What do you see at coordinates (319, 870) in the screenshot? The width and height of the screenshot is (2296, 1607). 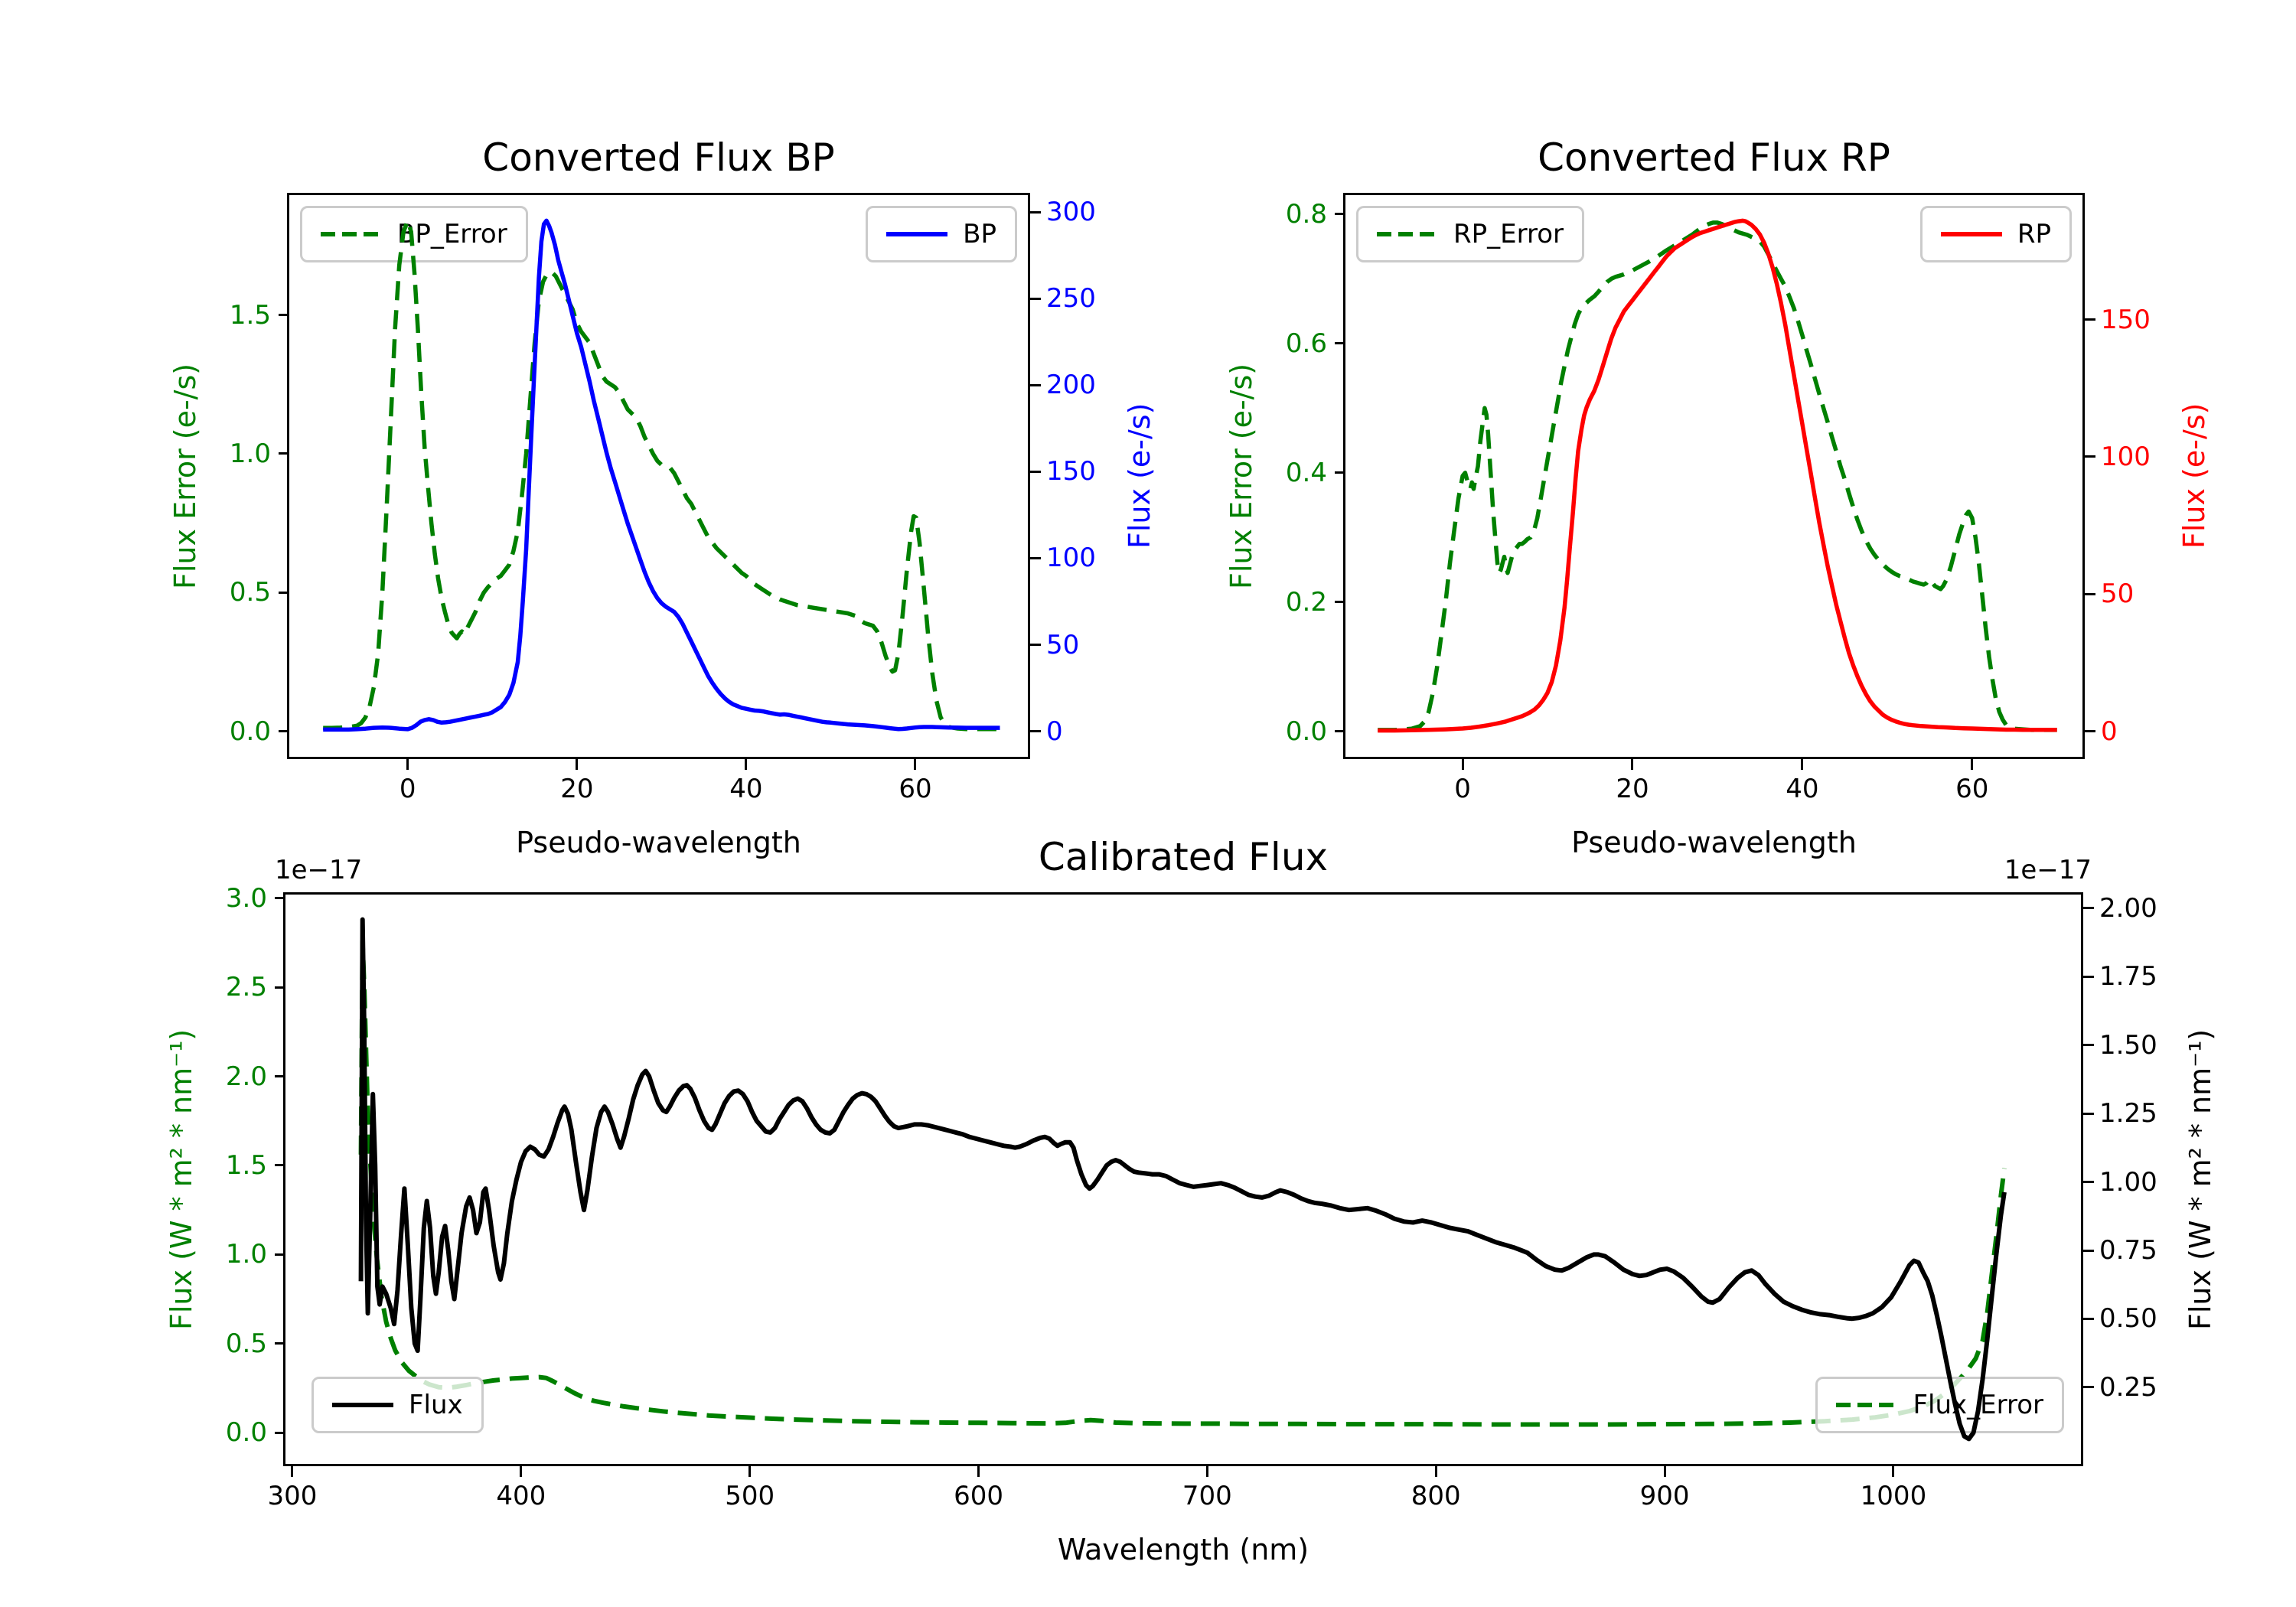 I see `offset-text-left: 1e−17` at bounding box center [319, 870].